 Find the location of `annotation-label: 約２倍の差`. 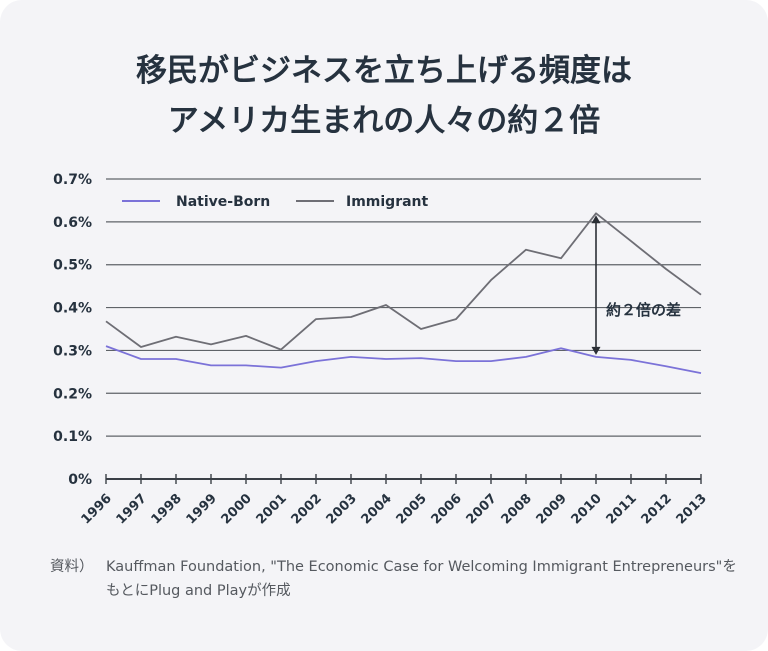

annotation-label: 約２倍の差 is located at coordinates (643, 310).